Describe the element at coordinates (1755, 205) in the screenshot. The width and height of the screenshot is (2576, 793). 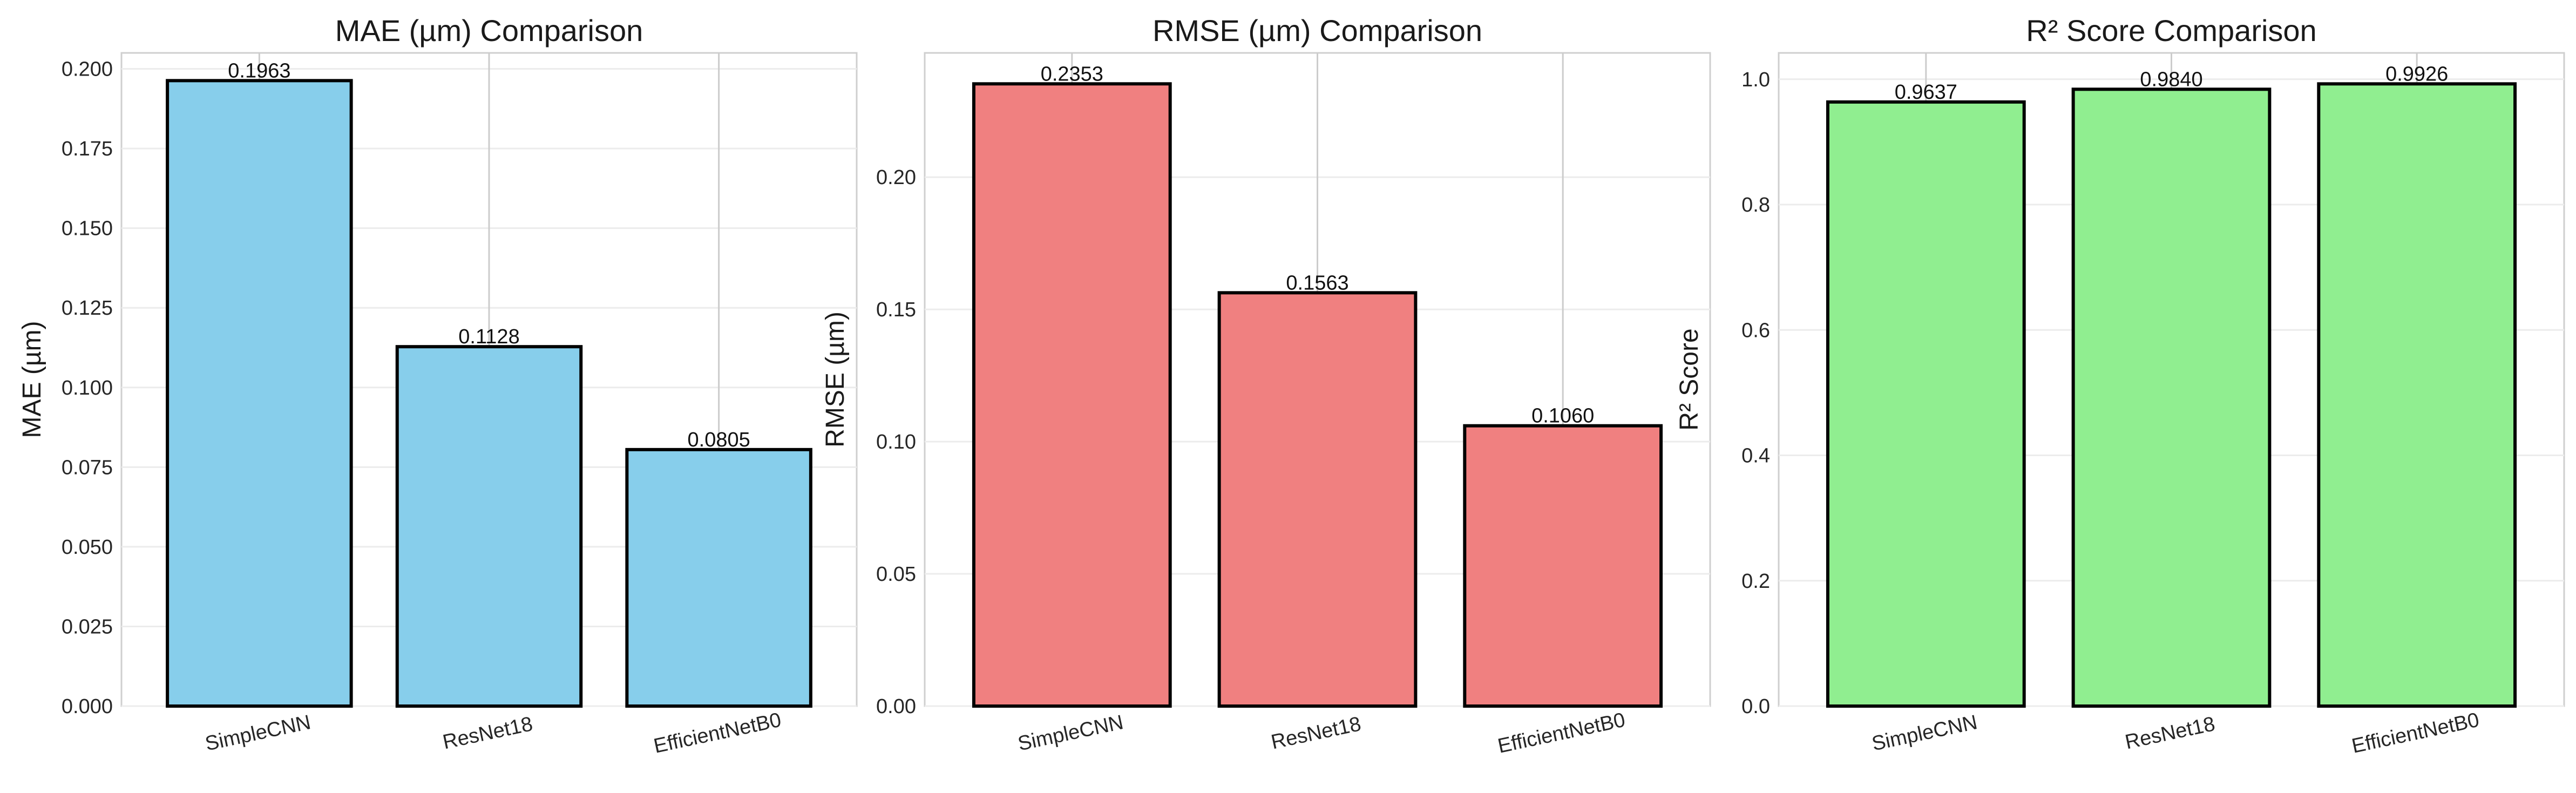
I see `y-tick-label: 0.8` at that location.